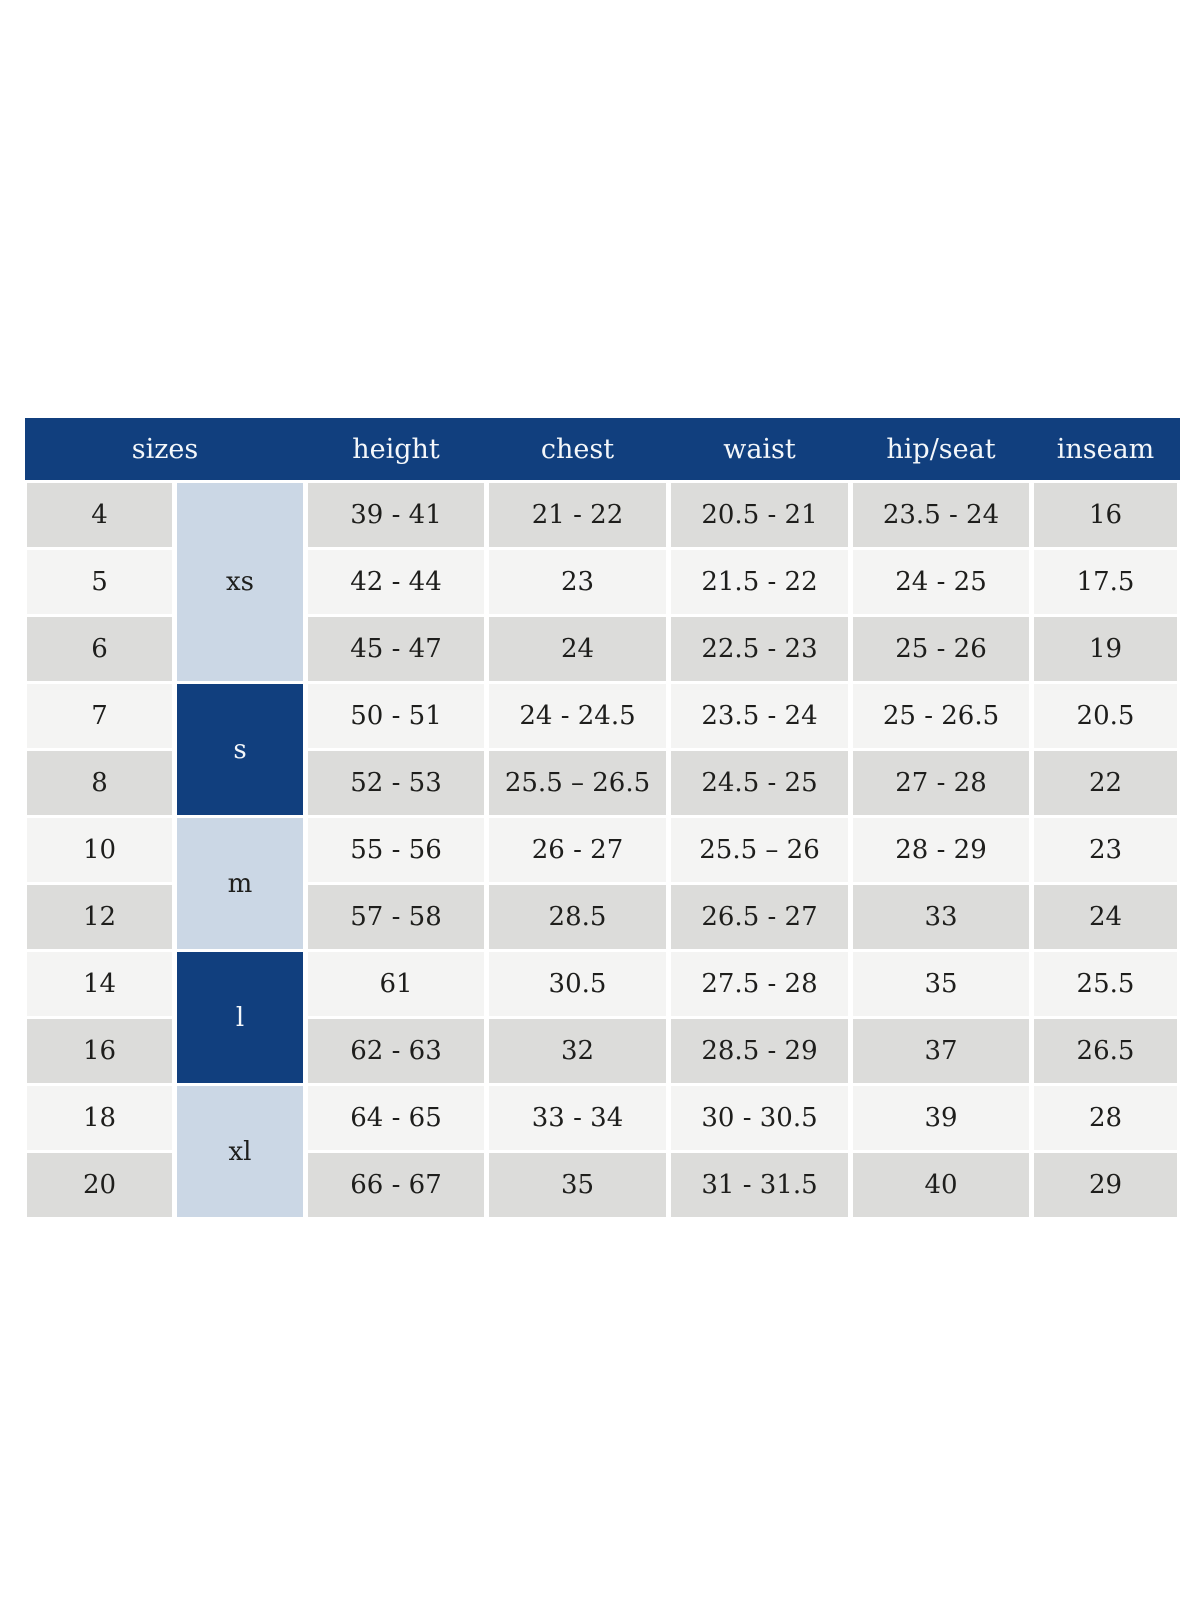 This screenshot has height=1600, width=1200. What do you see at coordinates (1105, 450) in the screenshot?
I see `column-header-inseam: inseam` at bounding box center [1105, 450].